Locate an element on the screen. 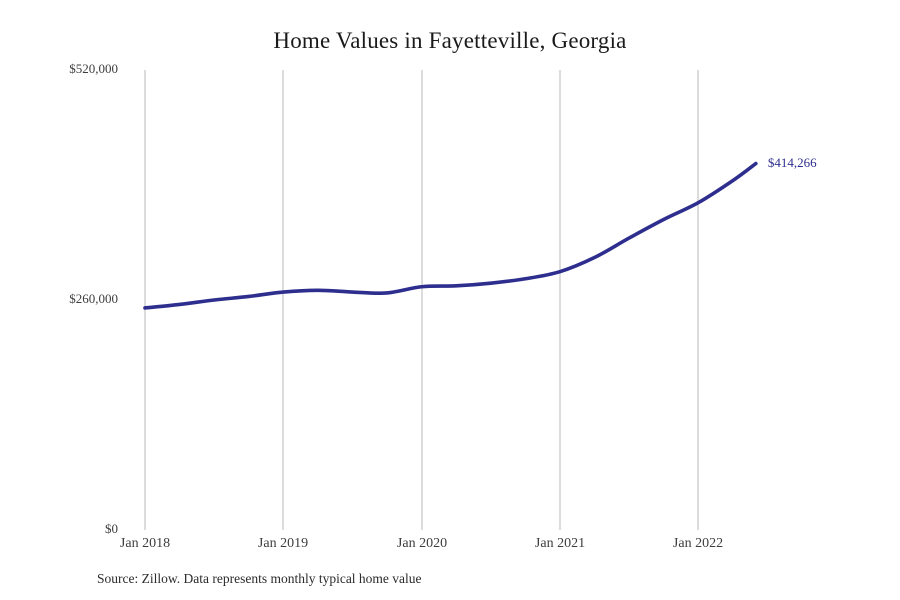  y-tick-label-0: $520,000 is located at coordinates (93, 68).